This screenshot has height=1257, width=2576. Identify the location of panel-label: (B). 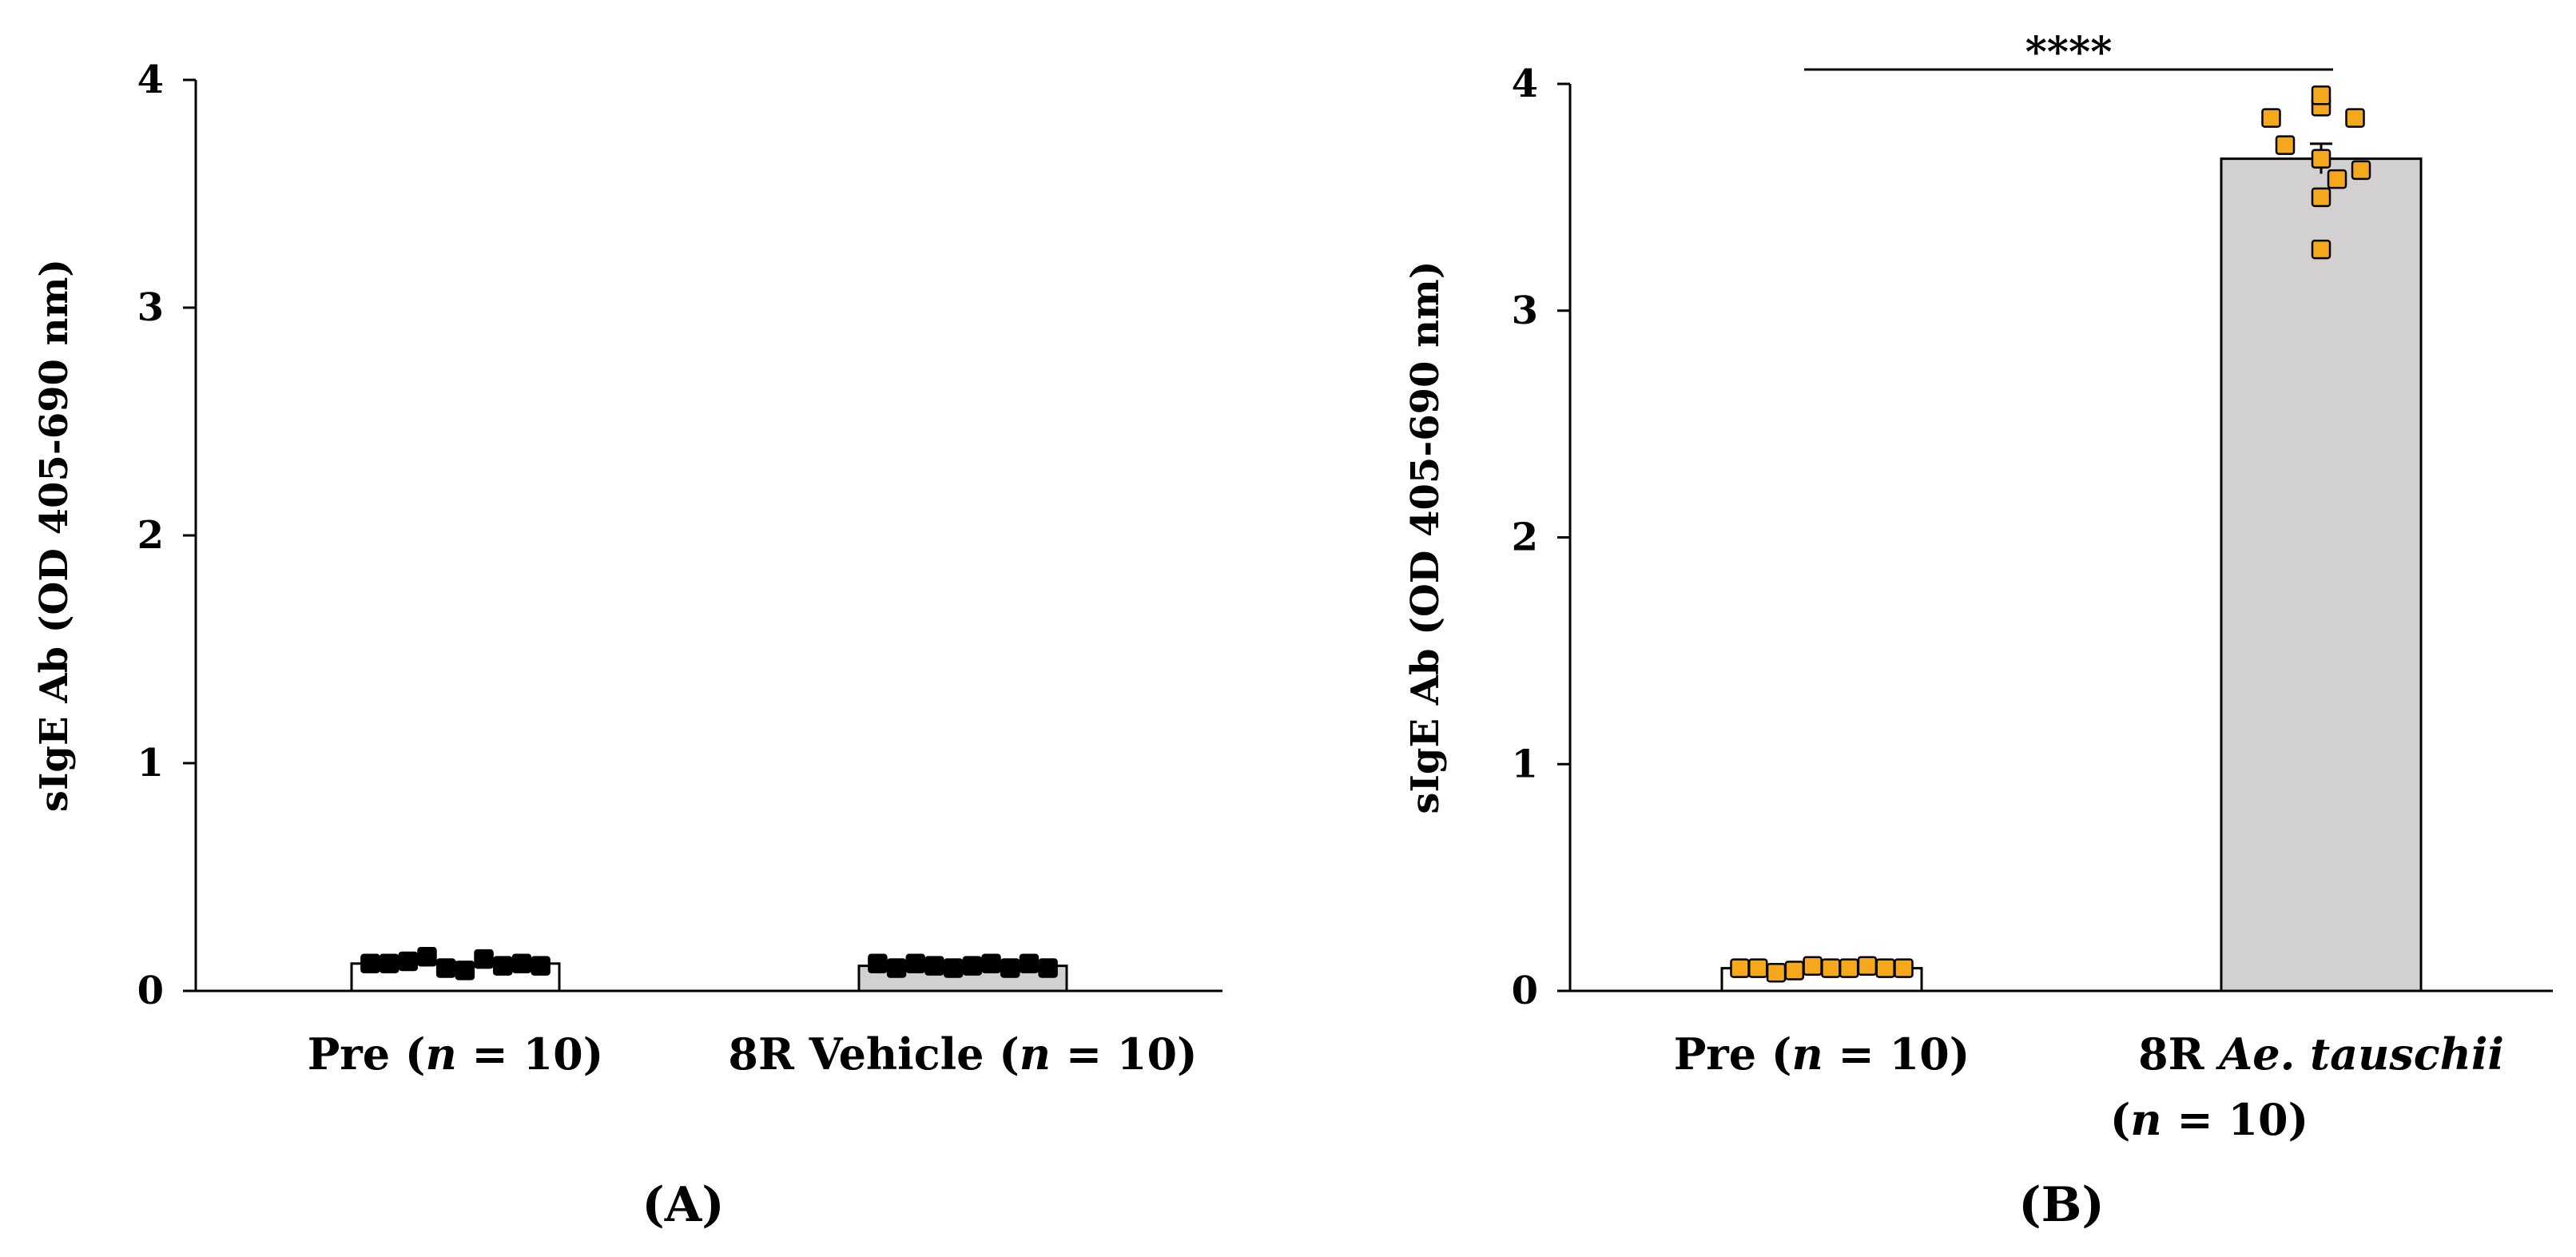
(2061, 1205).